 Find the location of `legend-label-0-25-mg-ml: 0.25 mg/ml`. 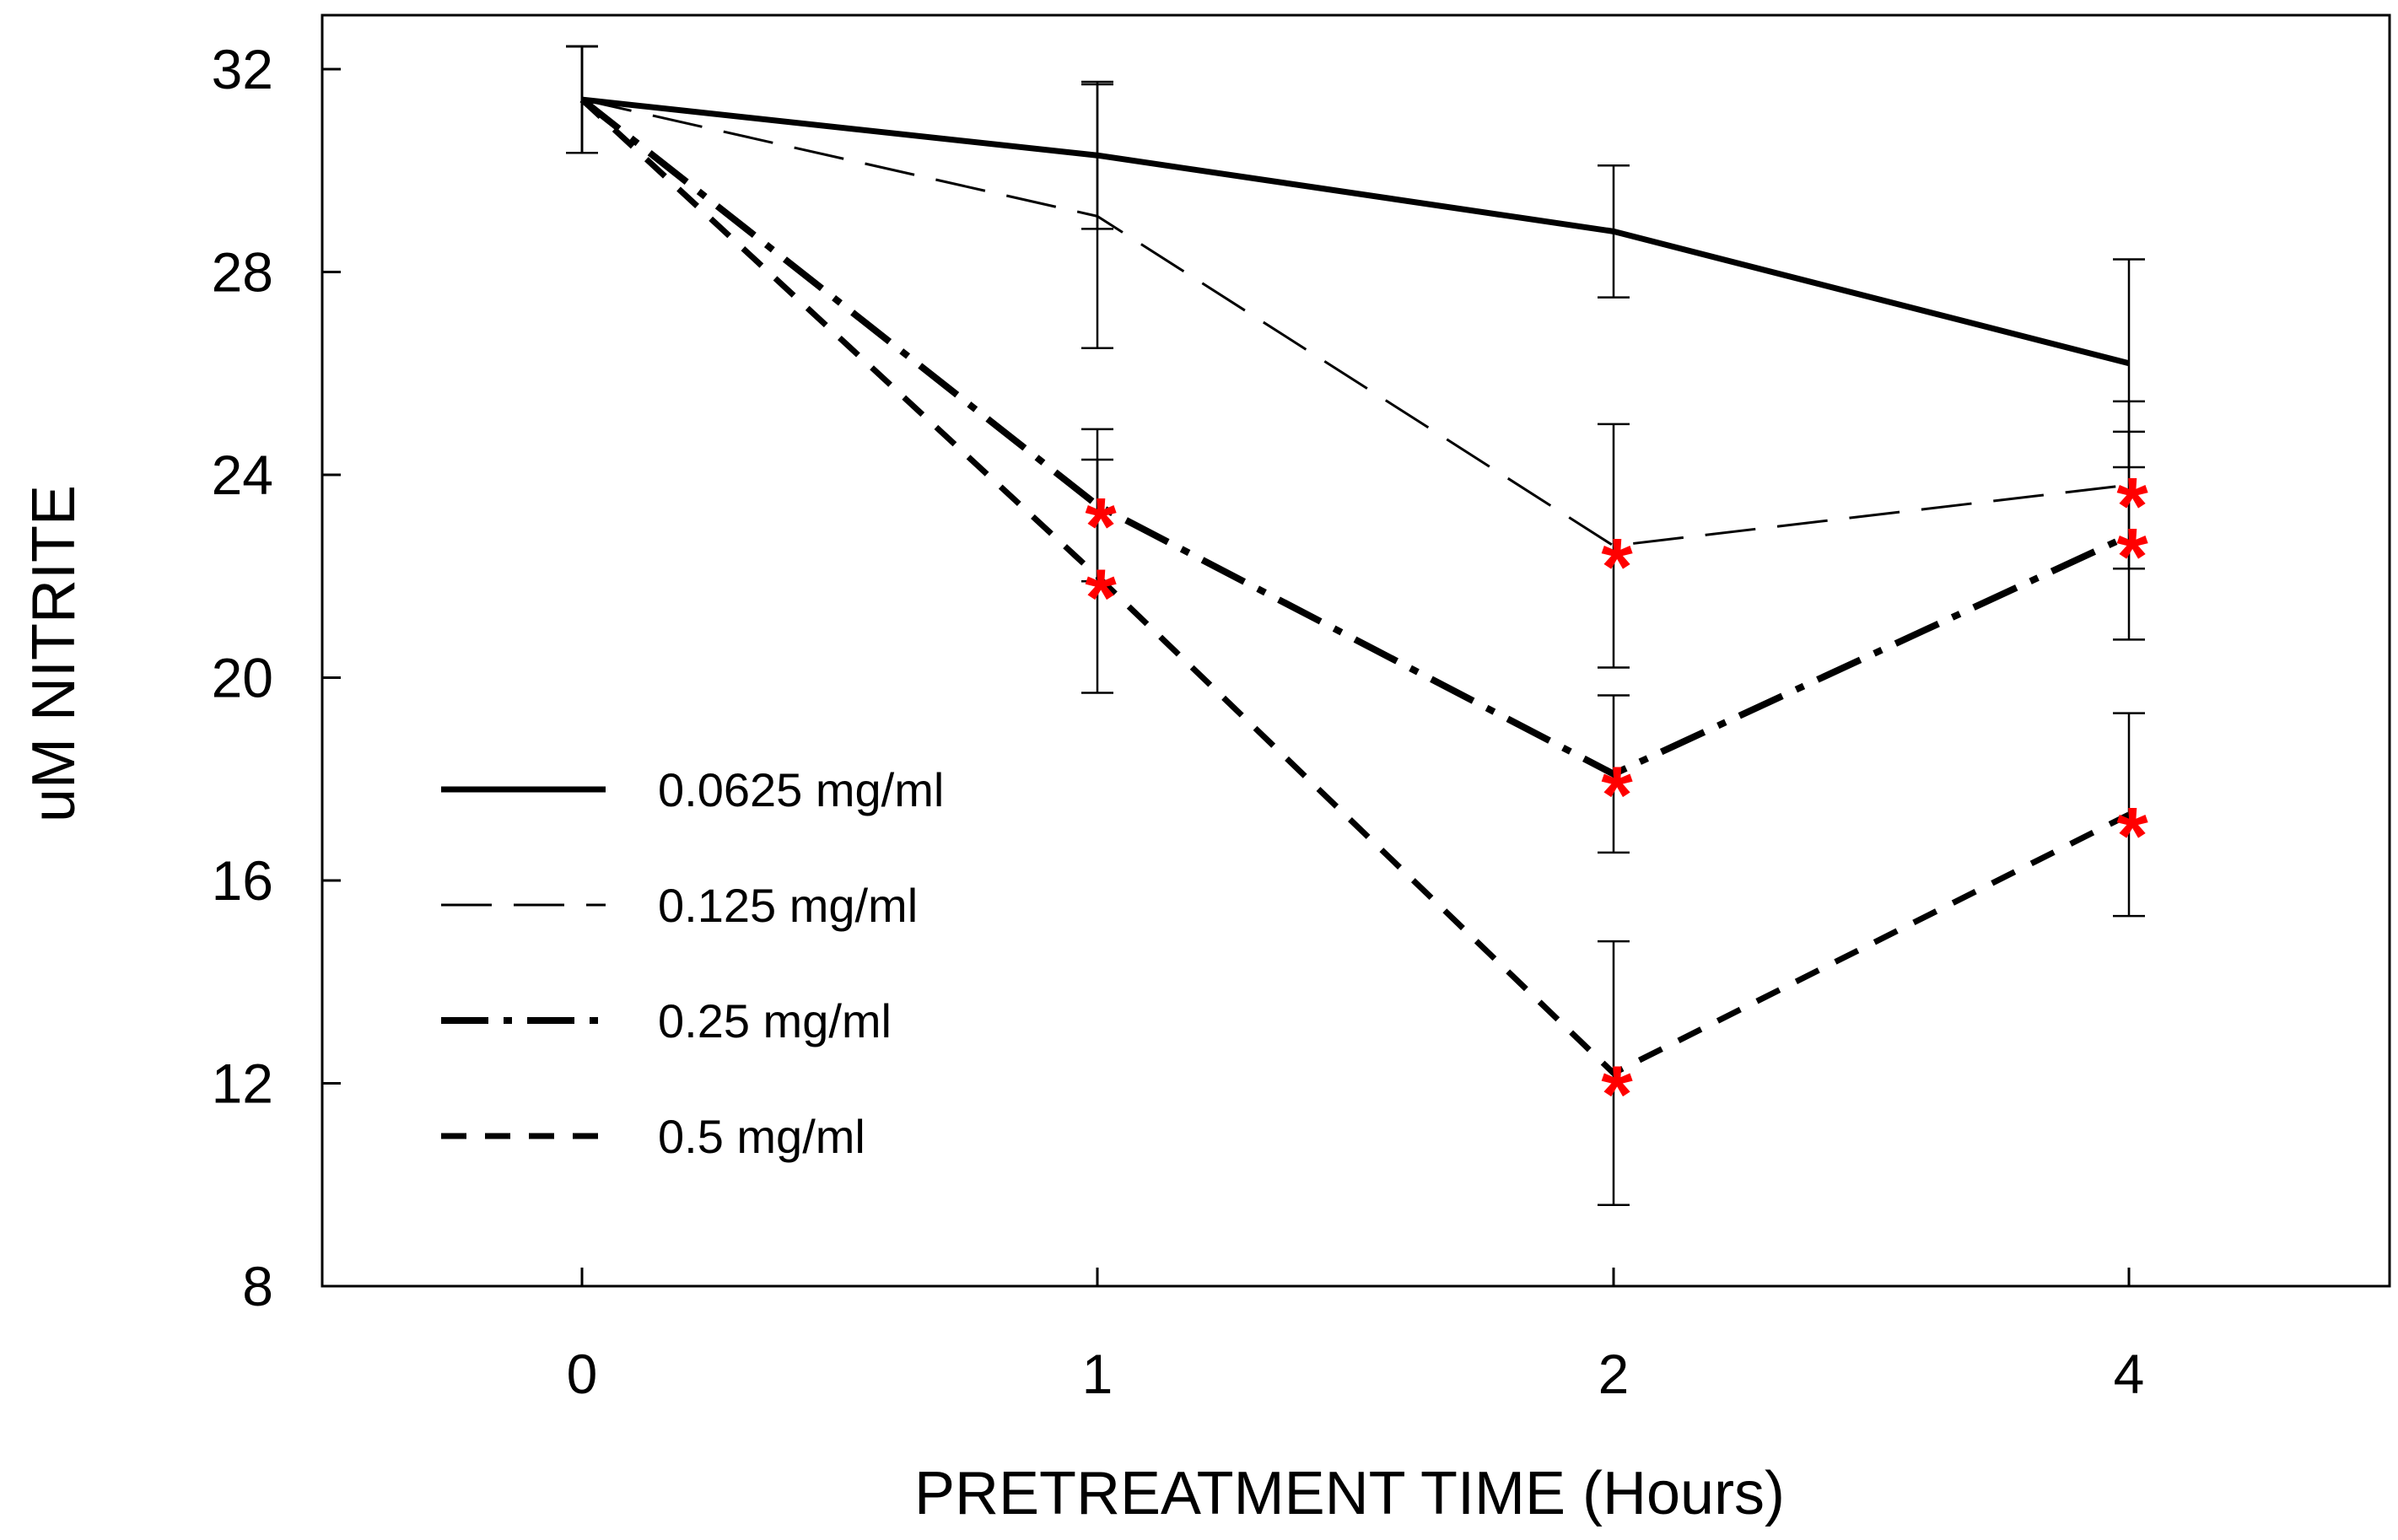

legend-label-0-25-mg-ml: 0.25 mg/ml is located at coordinates (775, 1020).